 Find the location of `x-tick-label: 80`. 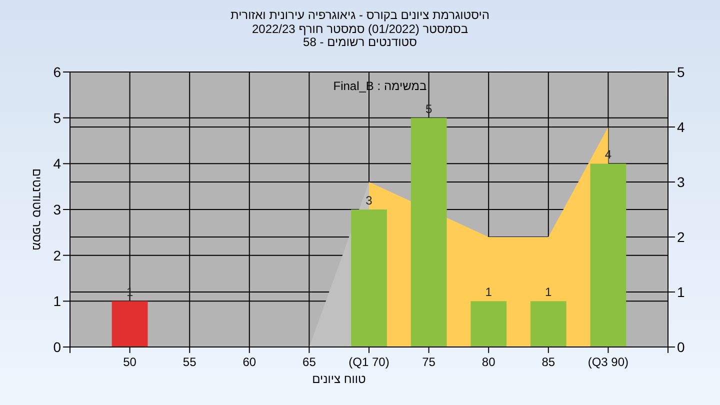

x-tick-label: 80 is located at coordinates (489, 362).